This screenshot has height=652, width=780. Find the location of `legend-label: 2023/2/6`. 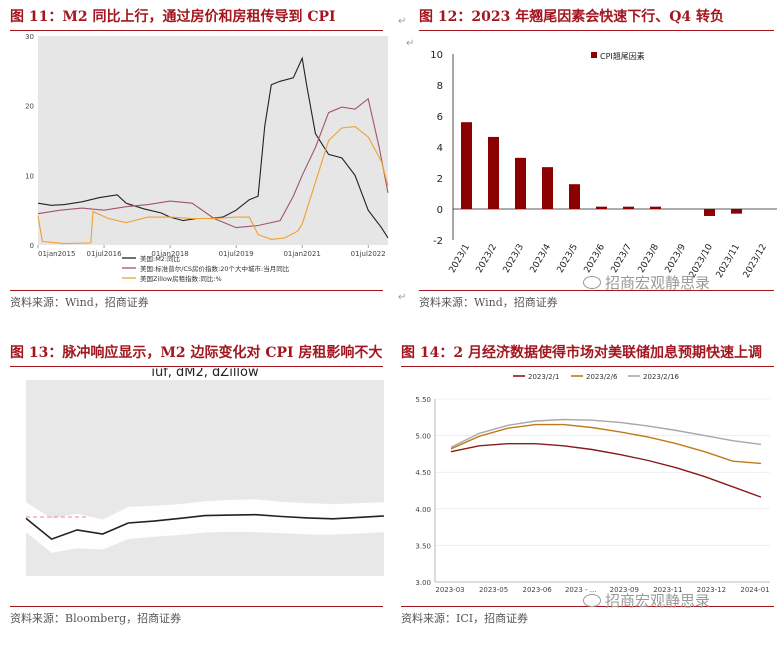

legend-label: 2023/2/6 is located at coordinates (602, 377).